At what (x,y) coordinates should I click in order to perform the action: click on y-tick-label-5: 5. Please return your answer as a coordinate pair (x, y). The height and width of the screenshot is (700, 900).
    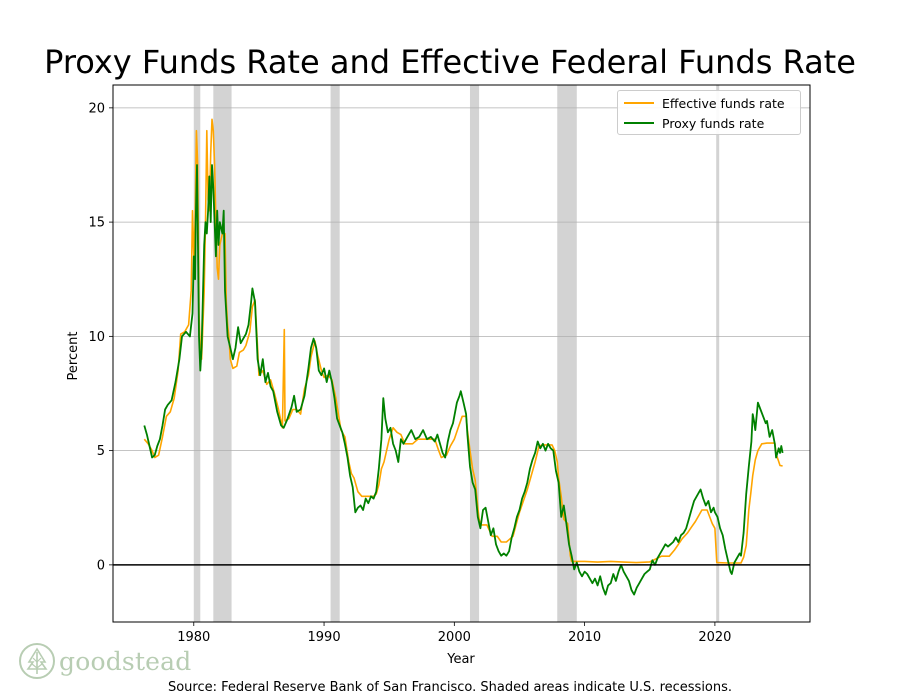
    Looking at the image, I should click on (101, 451).